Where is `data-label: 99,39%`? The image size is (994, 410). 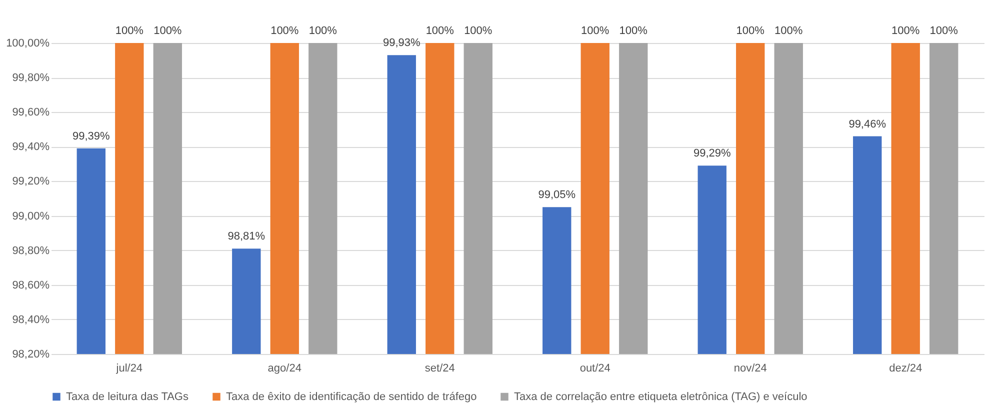 data-label: 99,39% is located at coordinates (91, 136).